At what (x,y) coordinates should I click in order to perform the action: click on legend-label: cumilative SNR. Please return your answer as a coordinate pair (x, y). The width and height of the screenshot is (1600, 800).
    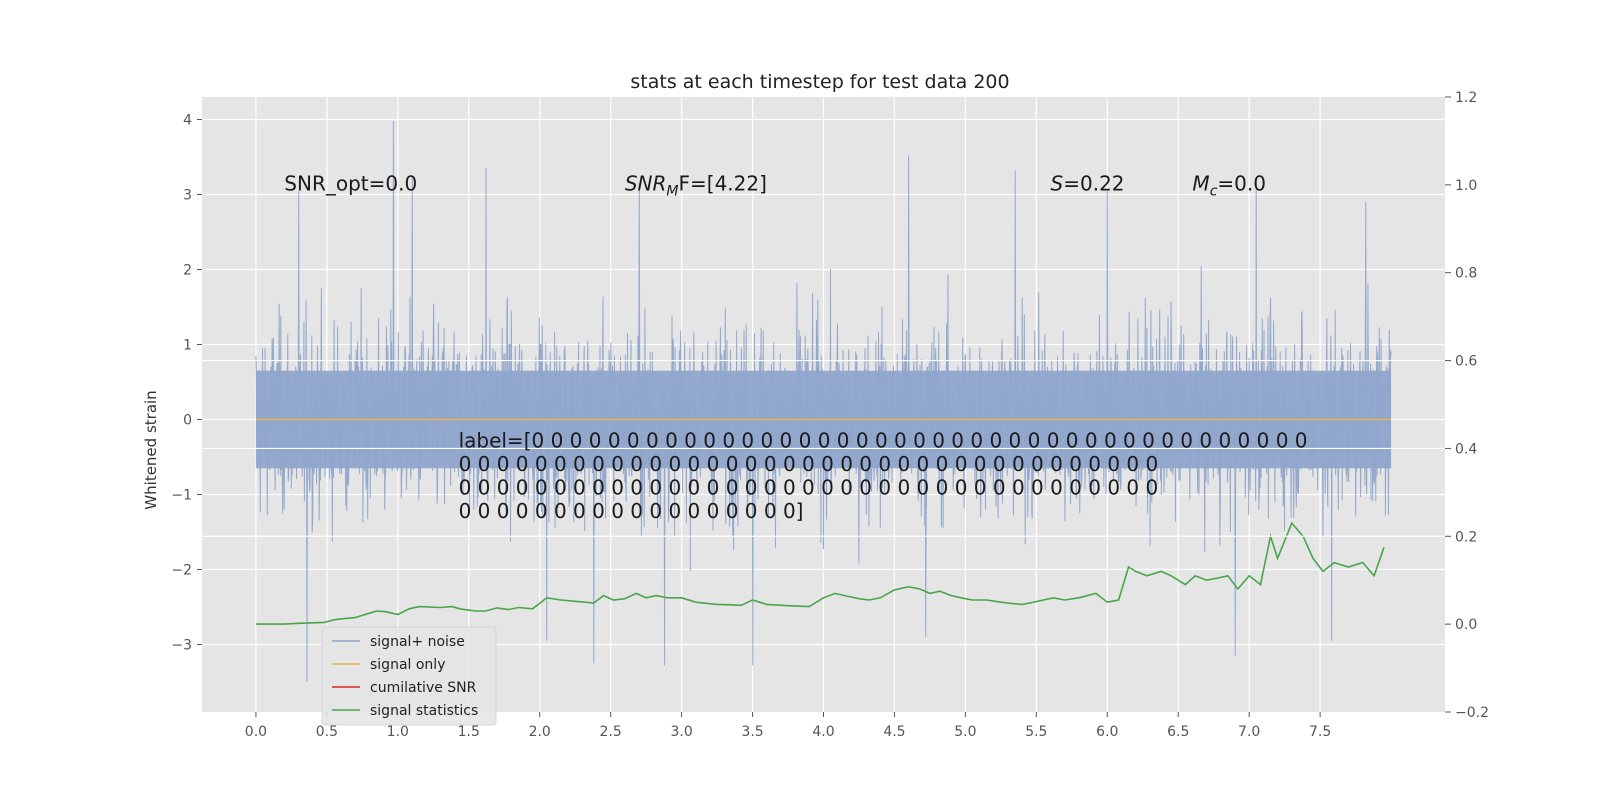
    Looking at the image, I should click on (423, 688).